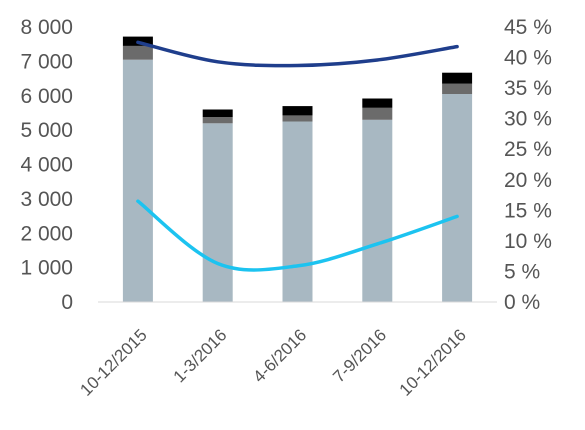 The width and height of the screenshot is (585, 430). I want to click on left-tick-label: 0, so click(67, 302).